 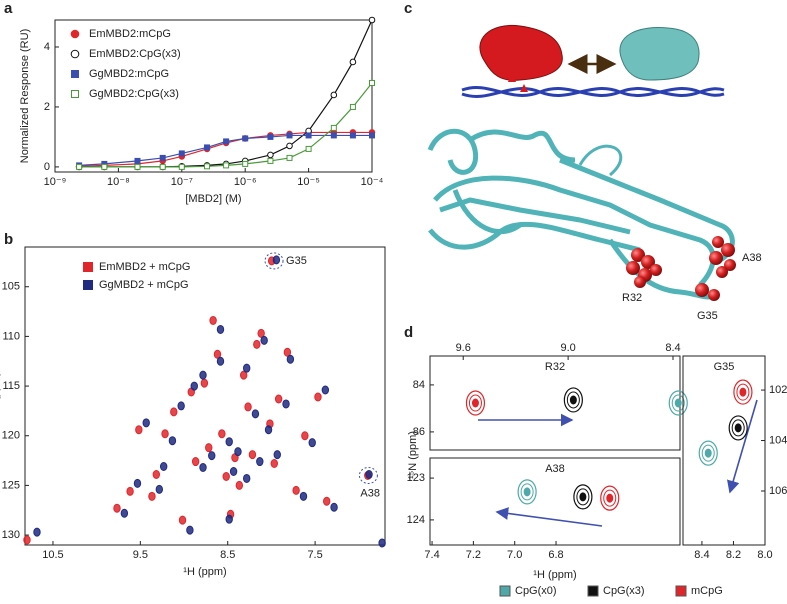 I want to click on x-tick-label: 7.2, so click(x=473, y=555).